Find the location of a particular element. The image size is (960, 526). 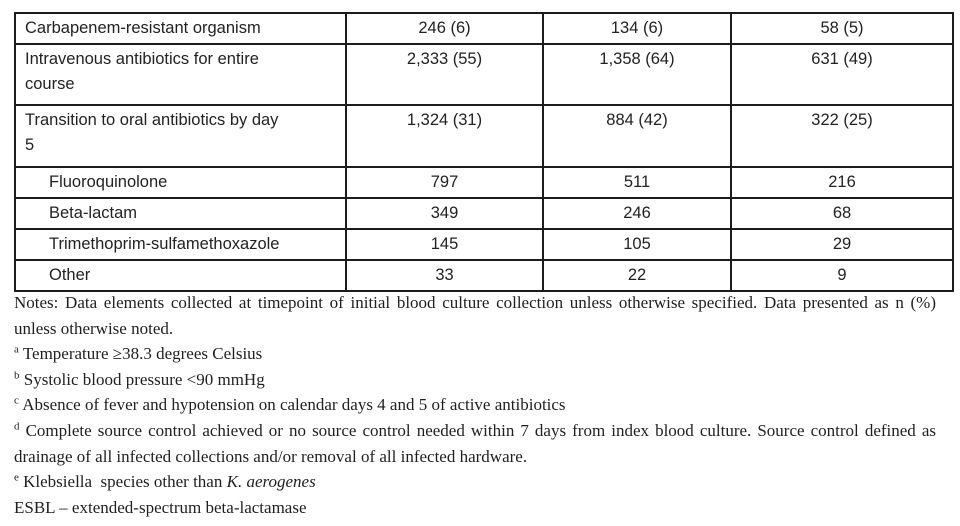

cell-value: 349 is located at coordinates (444, 213).